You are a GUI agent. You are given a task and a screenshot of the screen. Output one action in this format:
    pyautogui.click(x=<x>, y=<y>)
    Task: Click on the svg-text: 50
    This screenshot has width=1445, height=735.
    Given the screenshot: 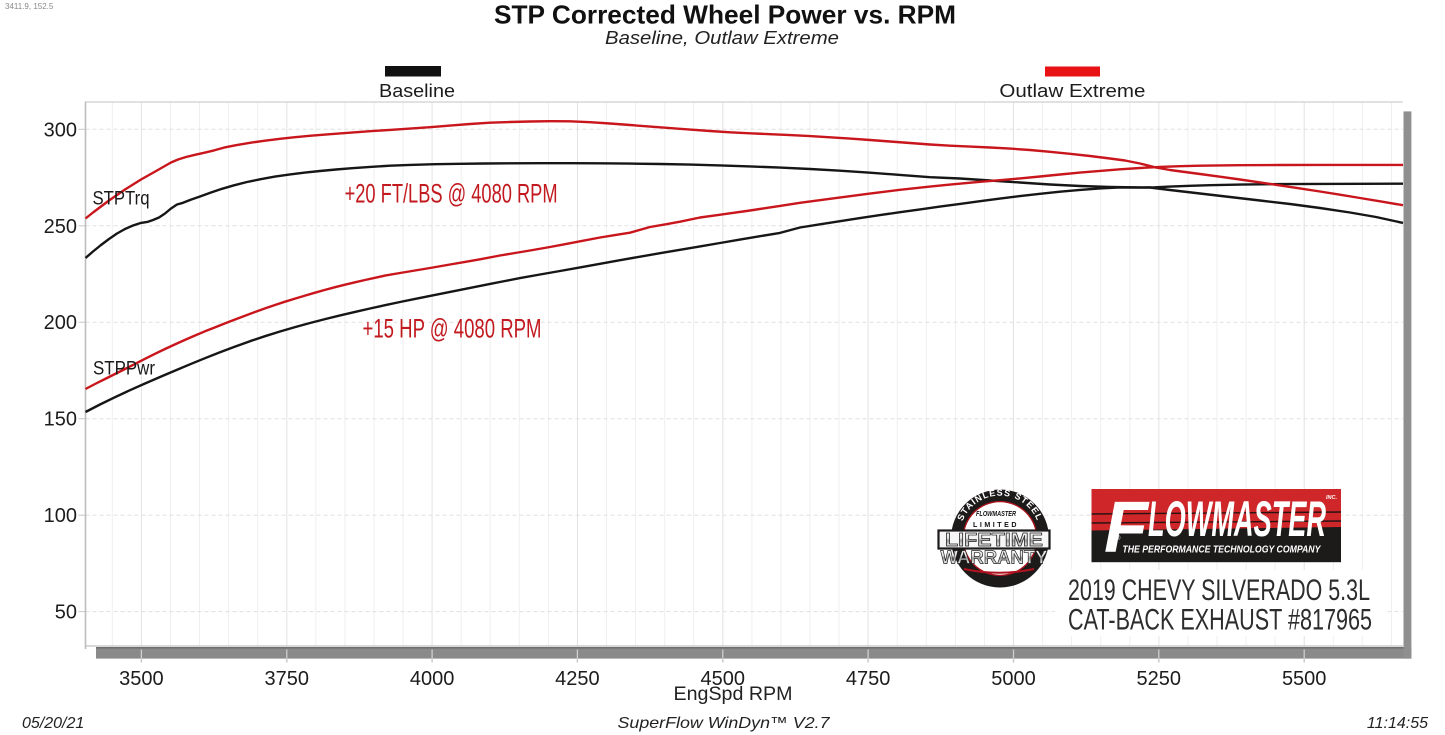 What is the action you would take?
    pyautogui.click(x=66, y=613)
    